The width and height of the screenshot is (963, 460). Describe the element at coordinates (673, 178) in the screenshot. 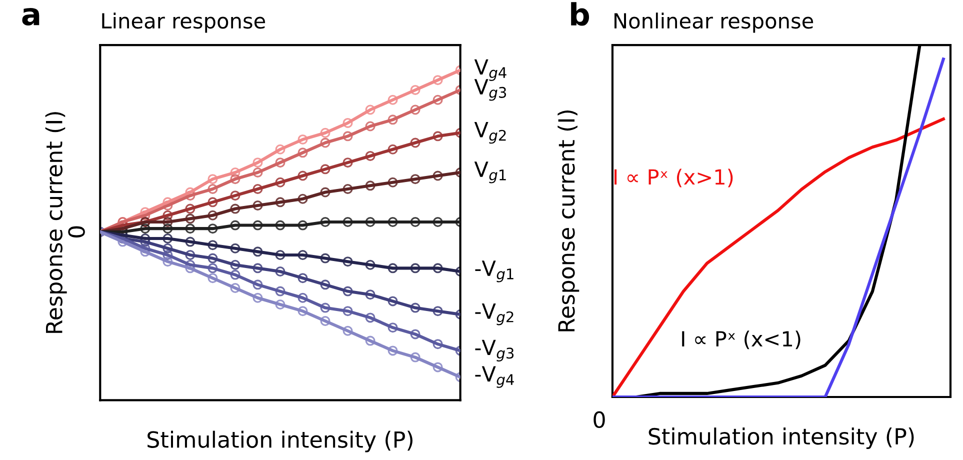

I see `annotation: I ∝ Pˣ (x>1)` at that location.